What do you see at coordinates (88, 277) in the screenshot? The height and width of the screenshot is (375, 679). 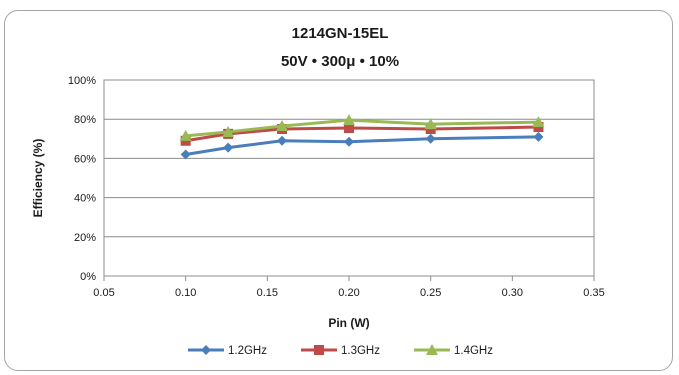 I see `y-tick-label: 0%` at bounding box center [88, 277].